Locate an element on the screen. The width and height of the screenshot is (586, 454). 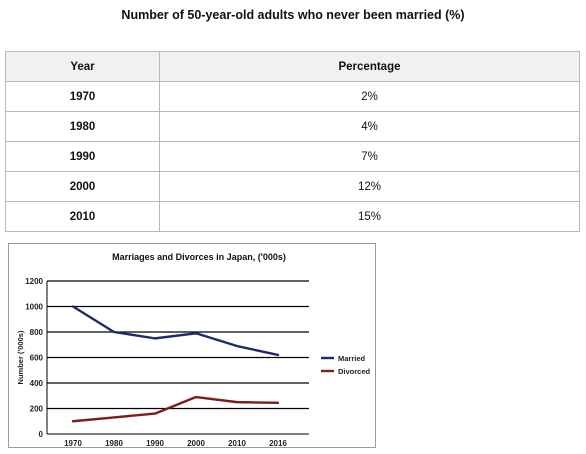
y-tick-label: 0 is located at coordinates (41, 434).